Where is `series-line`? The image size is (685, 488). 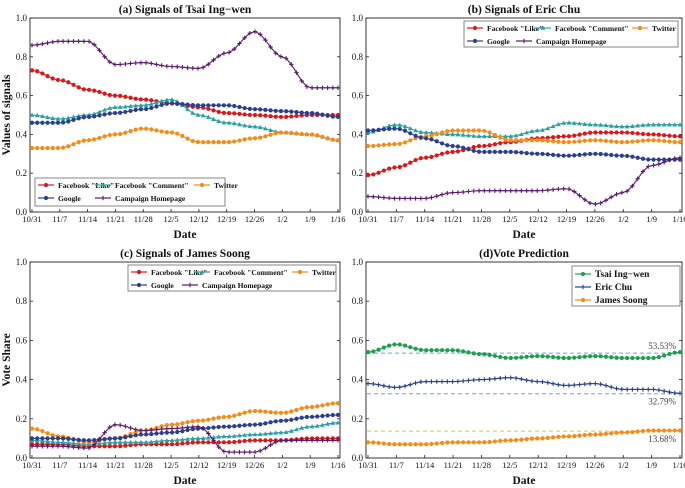
series-line is located at coordinates (184, 60).